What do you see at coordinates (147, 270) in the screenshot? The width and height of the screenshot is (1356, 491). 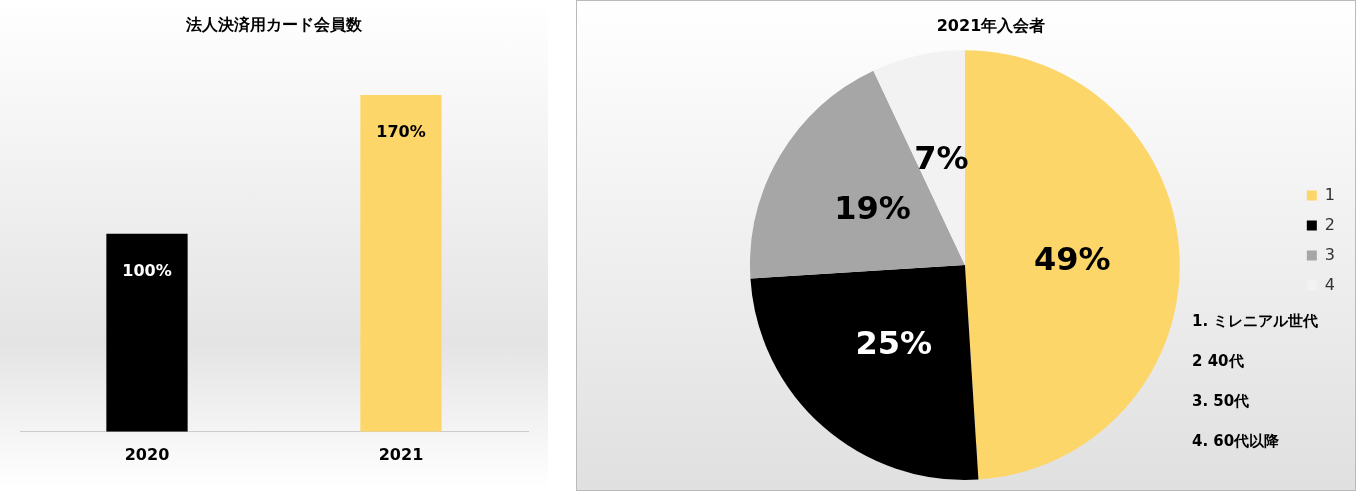 I see `data-label: 100%` at bounding box center [147, 270].